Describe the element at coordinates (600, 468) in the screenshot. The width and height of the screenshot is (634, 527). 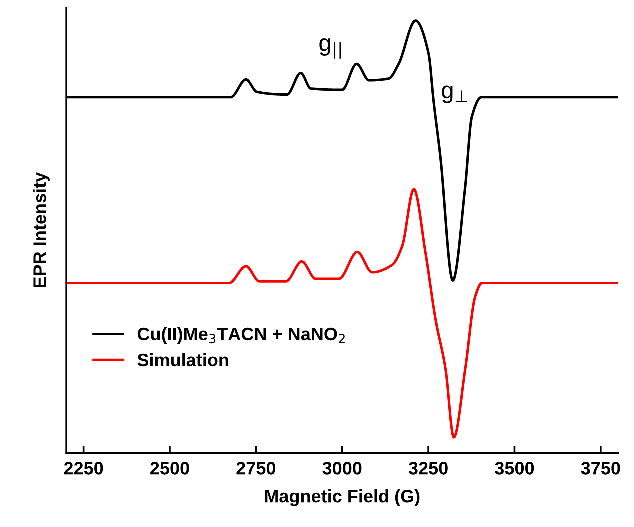
I see `x-tick-label: 3750` at that location.